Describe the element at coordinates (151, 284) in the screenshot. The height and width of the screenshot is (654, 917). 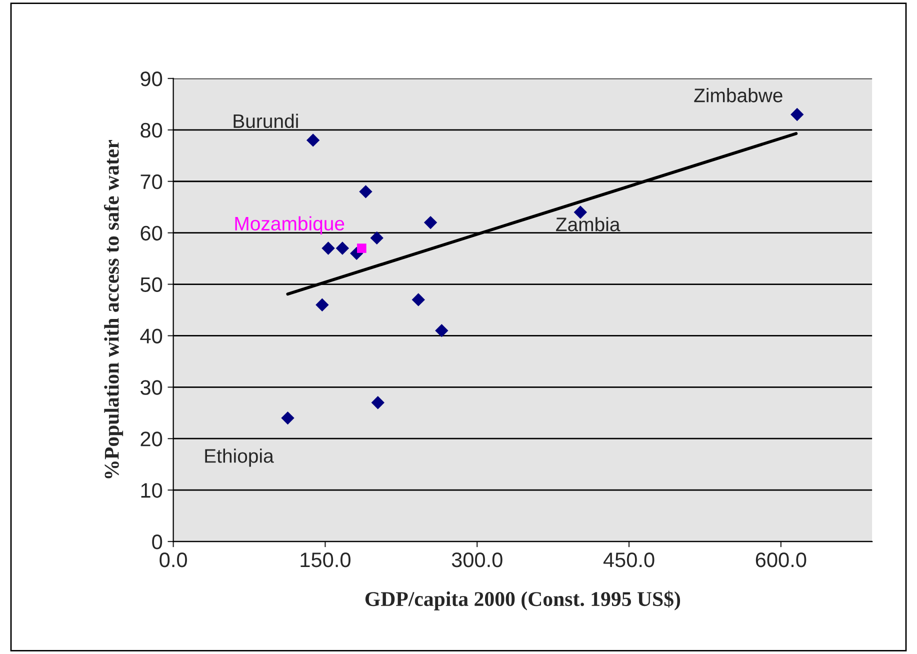
I see `y-tick-label: 50` at that location.